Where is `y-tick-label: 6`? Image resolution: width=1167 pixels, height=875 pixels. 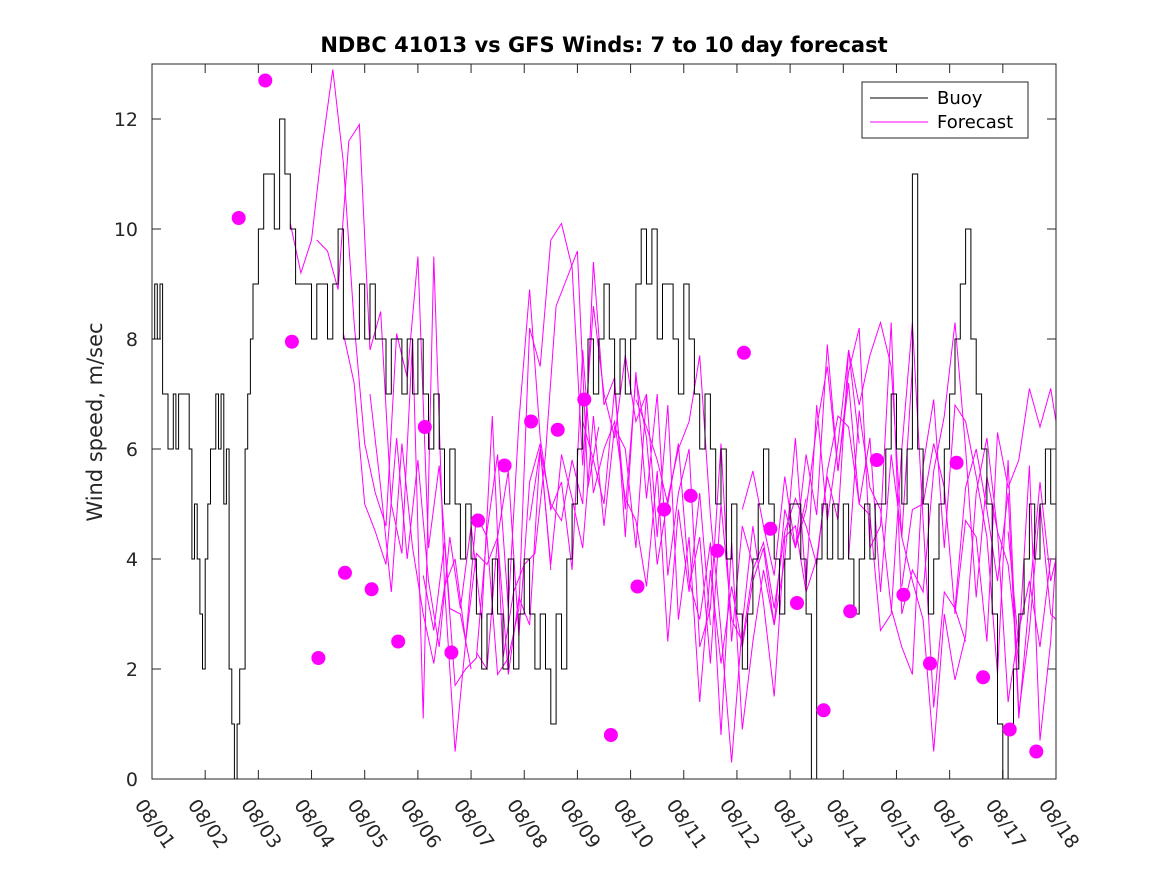 y-tick-label: 6 is located at coordinates (132, 450).